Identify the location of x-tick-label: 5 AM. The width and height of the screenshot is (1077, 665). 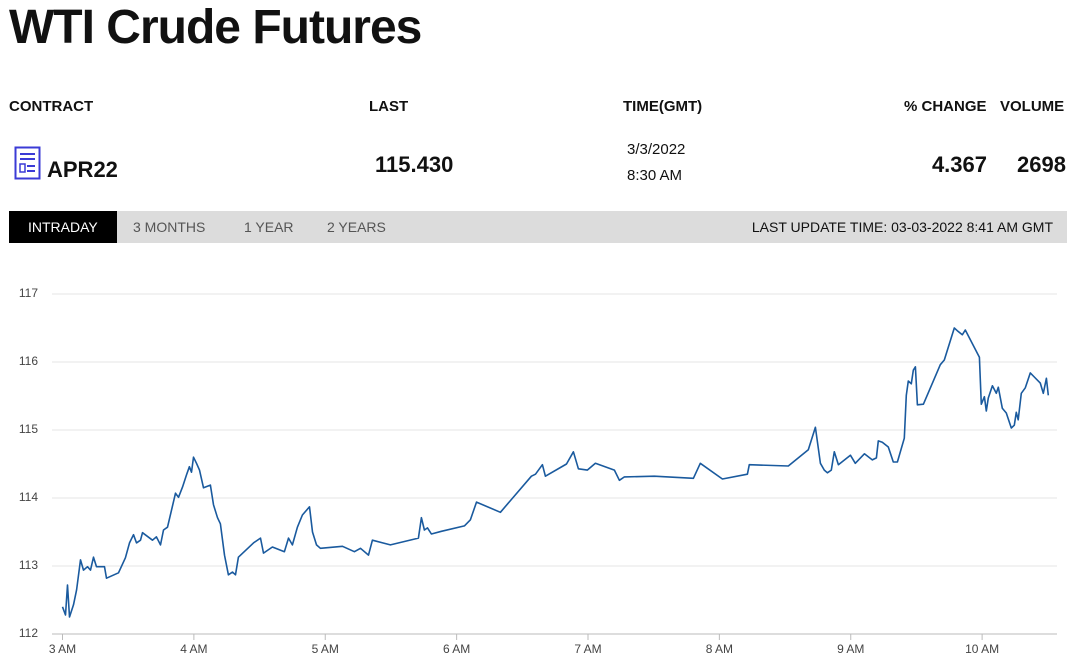
(325, 649).